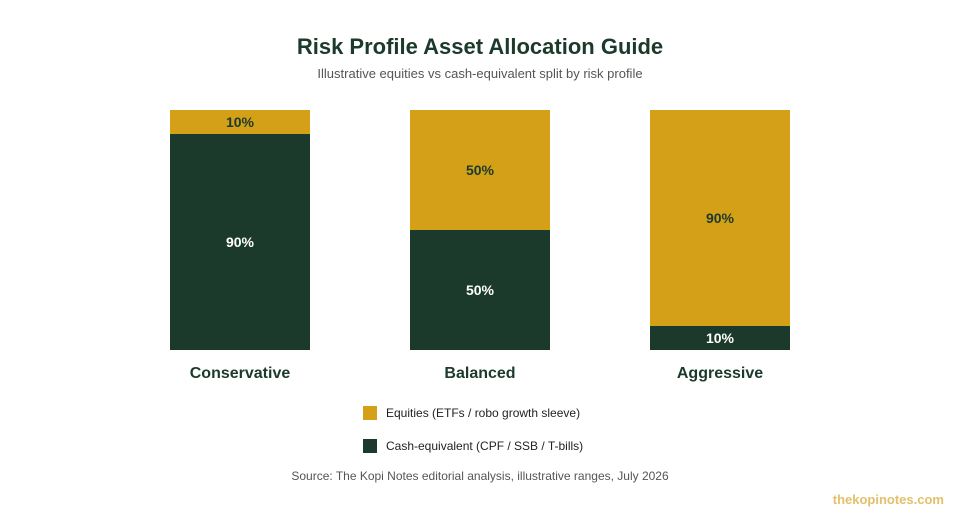  I want to click on category-label-balanced: Balanced, so click(479, 373).